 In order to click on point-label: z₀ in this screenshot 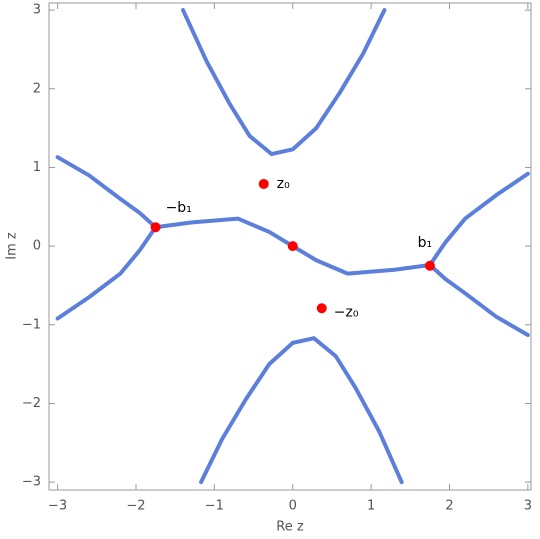, I will do `click(283, 184)`.